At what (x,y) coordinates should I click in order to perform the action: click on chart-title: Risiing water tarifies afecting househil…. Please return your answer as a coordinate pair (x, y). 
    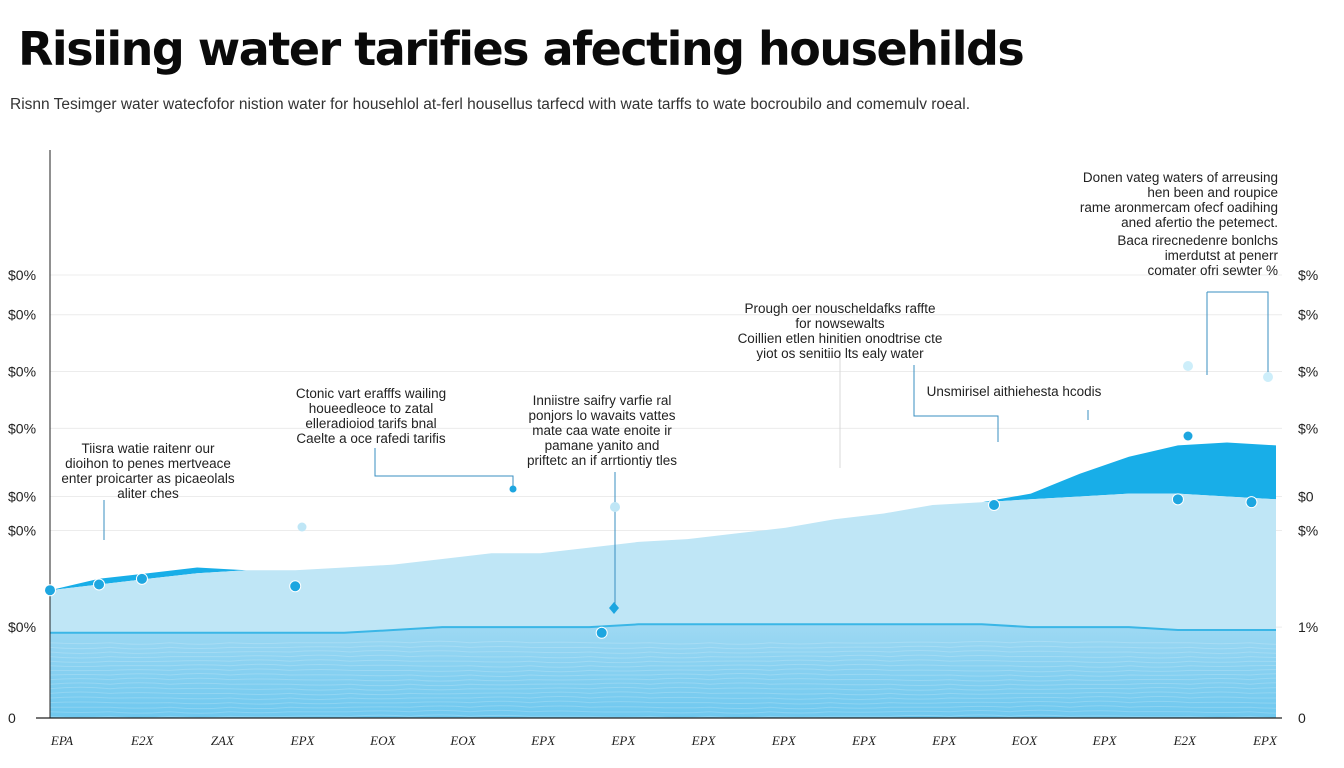
    Looking at the image, I should click on (521, 49).